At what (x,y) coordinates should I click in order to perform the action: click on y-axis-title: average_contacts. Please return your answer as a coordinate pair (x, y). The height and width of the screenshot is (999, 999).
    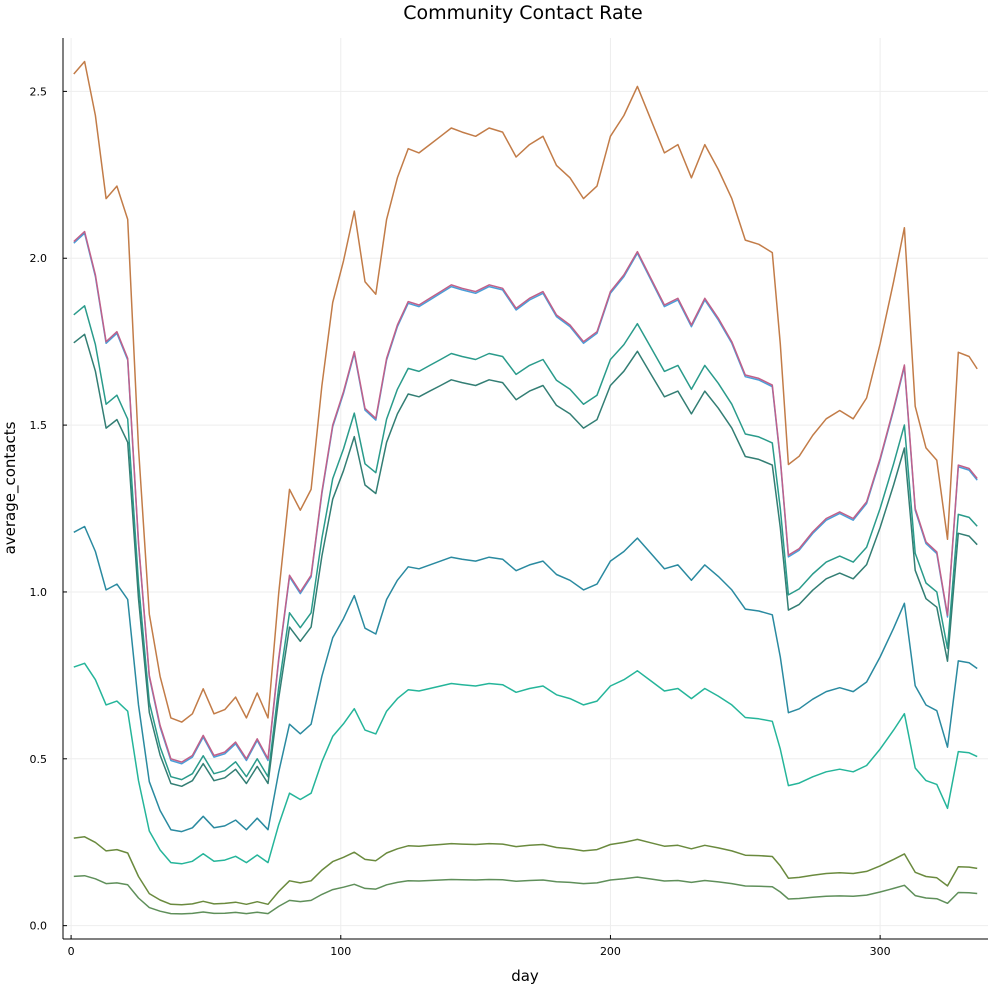
    Looking at the image, I should click on (10, 487).